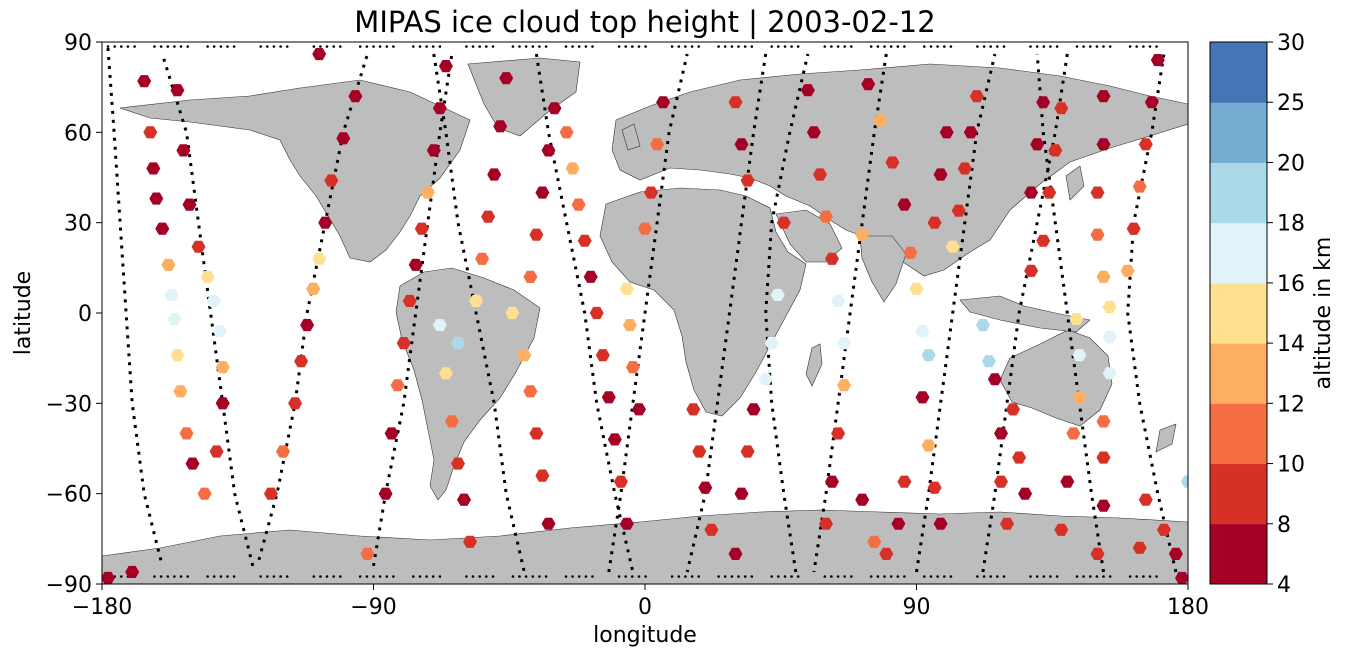 The width and height of the screenshot is (1345, 657). Describe the element at coordinates (1188, 607) in the screenshot. I see `x-tick-label: 180` at that location.